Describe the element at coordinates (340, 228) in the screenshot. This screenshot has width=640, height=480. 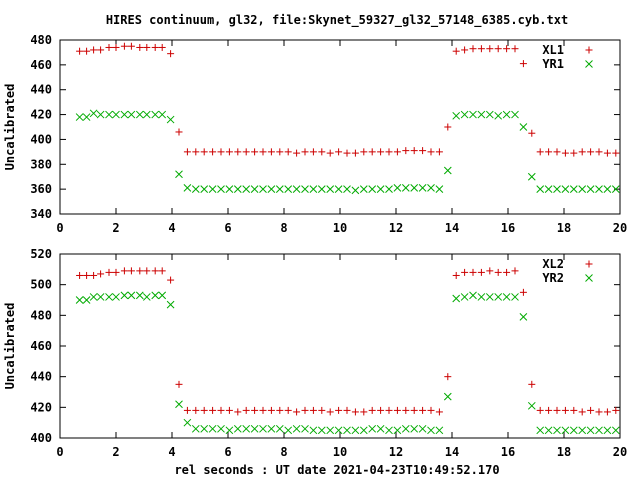
I see `x-tick-label: 10` at that location.